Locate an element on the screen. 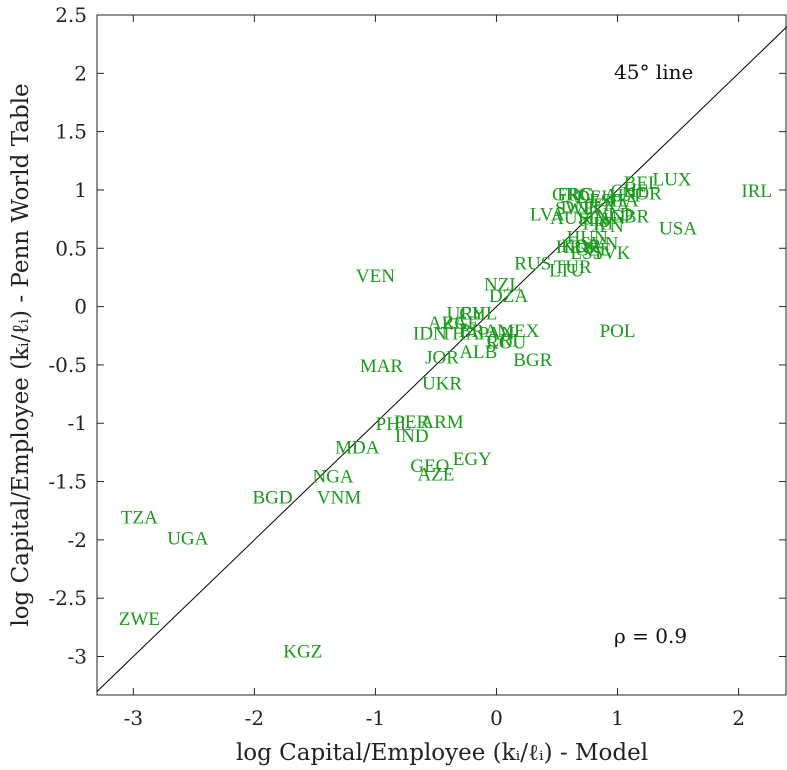 Image resolution: width=787 pixels, height=770 pixels. data-point-label: VNM is located at coordinates (339, 498).